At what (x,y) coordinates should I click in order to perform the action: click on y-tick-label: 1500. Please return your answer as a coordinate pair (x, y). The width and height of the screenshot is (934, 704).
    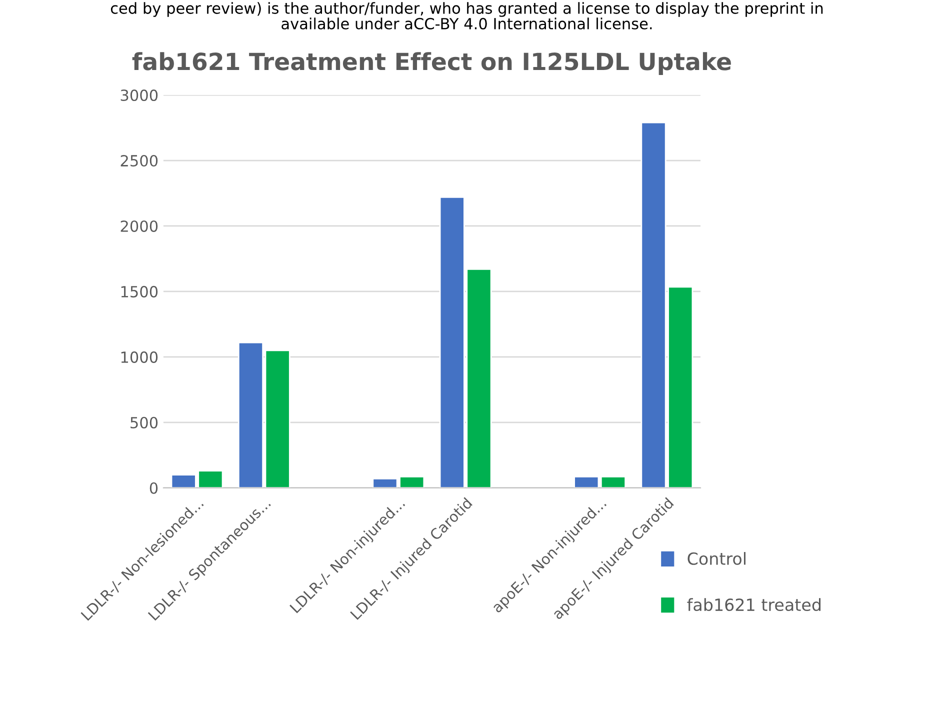
    Looking at the image, I should click on (139, 292).